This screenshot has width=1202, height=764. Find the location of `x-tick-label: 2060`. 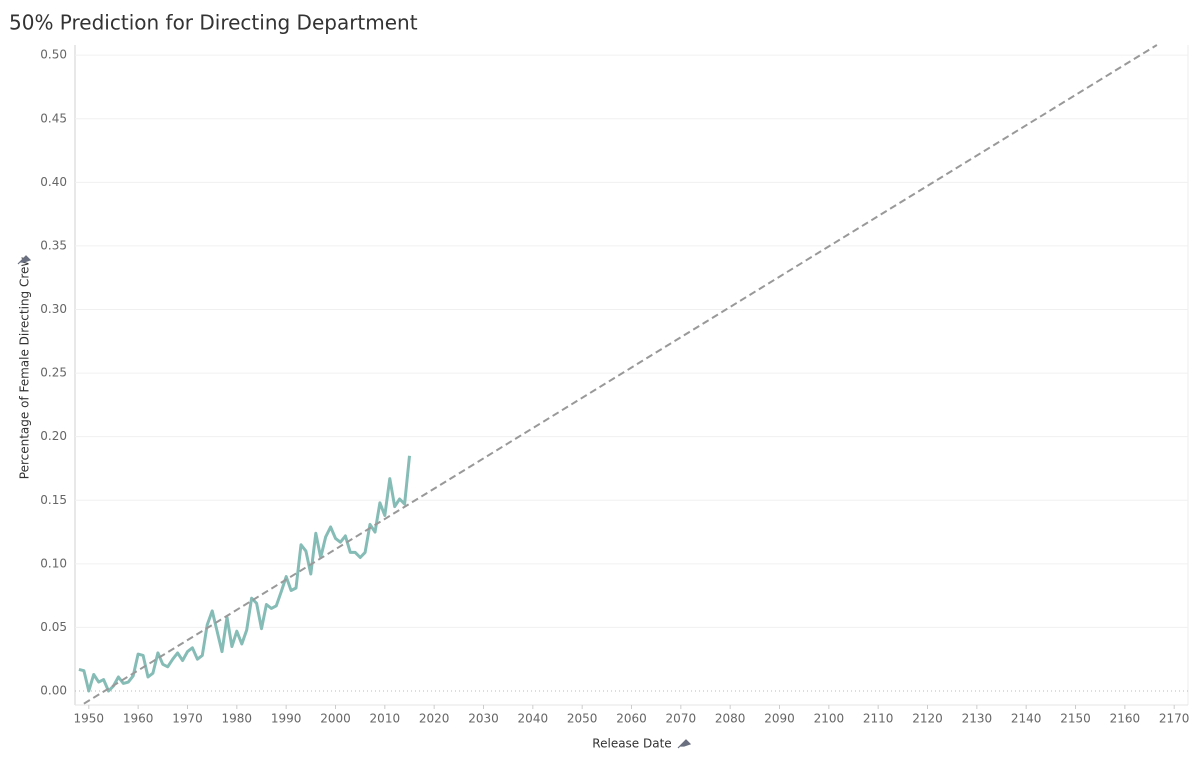

x-tick-label: 2060 is located at coordinates (631, 719).